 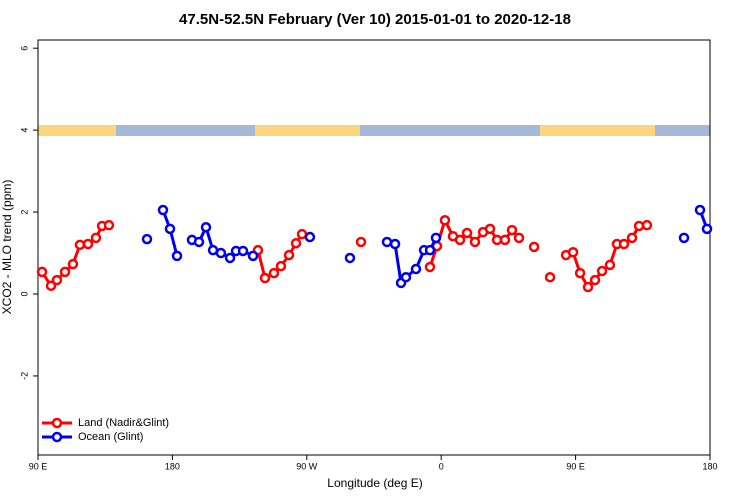 I want to click on y-tick-label: 6, so click(x=24, y=48).